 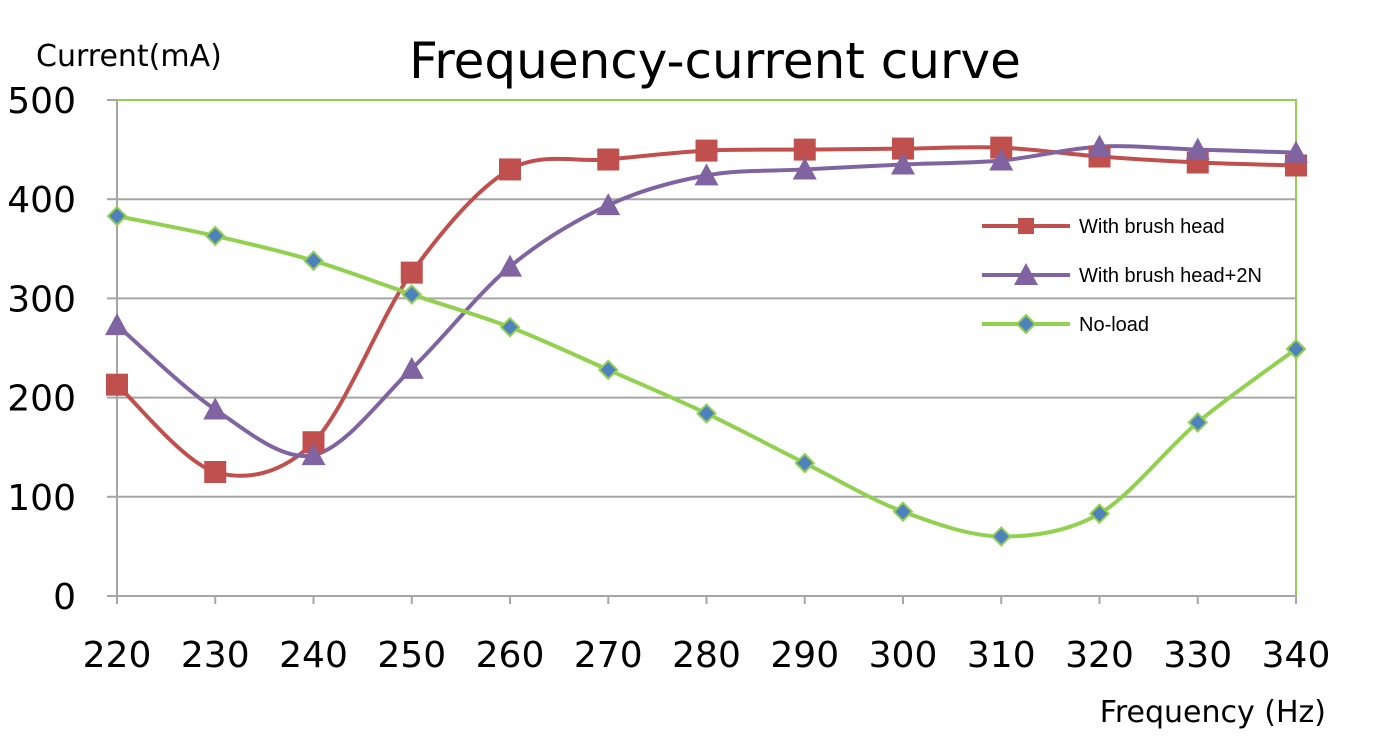 I want to click on x-tick-label: 310, so click(x=1001, y=655).